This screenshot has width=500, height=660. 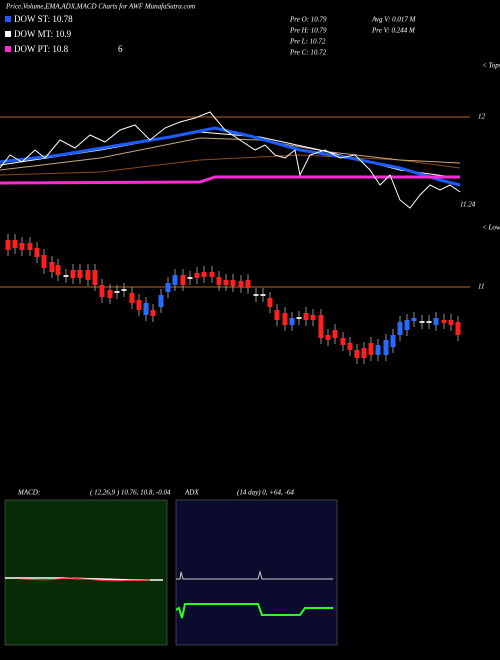 What do you see at coordinates (254, 575) in the screenshot?
I see `adx-line` at bounding box center [254, 575].